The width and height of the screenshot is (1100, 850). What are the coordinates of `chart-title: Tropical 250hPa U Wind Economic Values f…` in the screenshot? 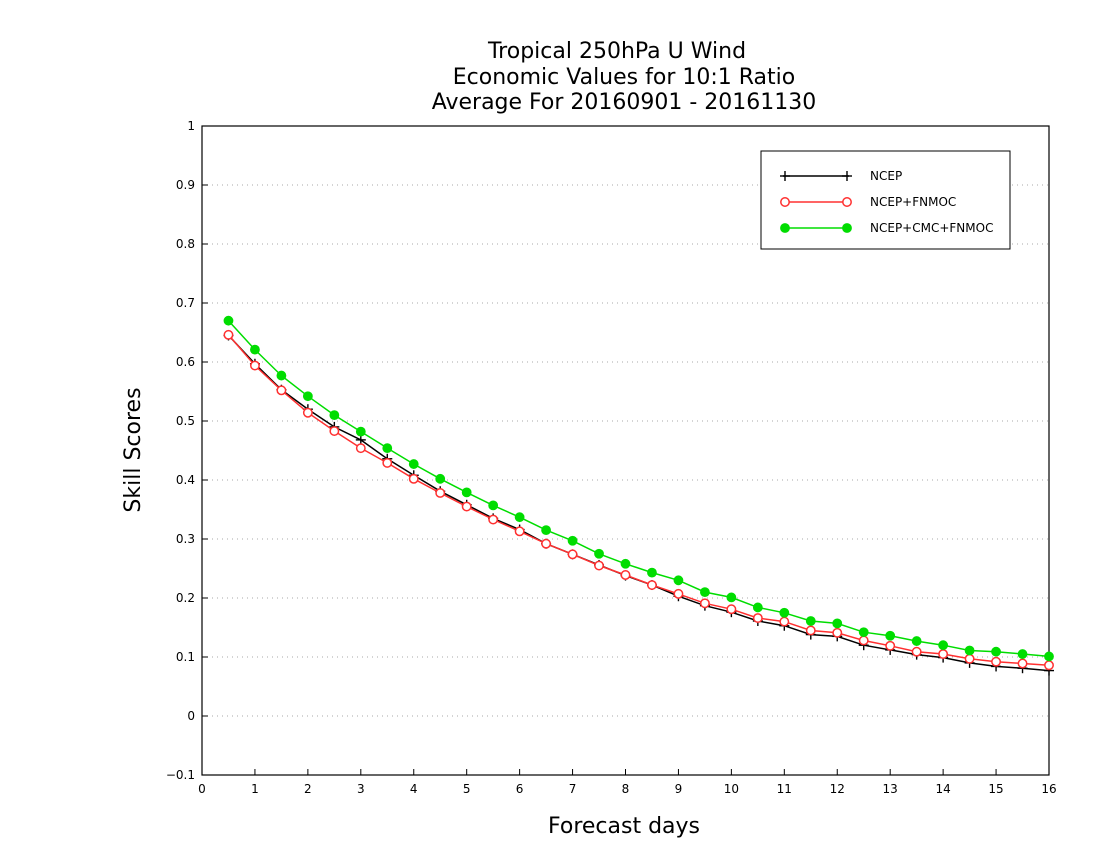 It's located at (624, 77).